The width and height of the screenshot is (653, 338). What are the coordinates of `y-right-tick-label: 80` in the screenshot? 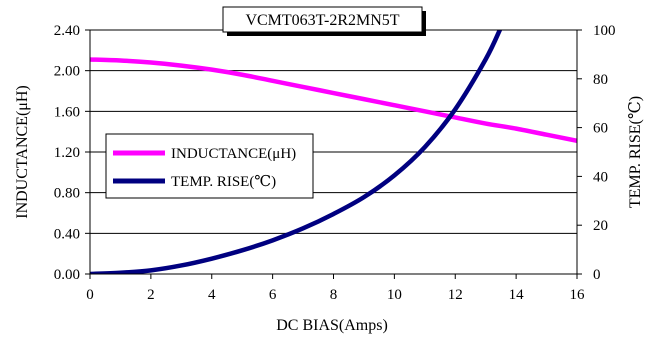 It's located at (600, 80).